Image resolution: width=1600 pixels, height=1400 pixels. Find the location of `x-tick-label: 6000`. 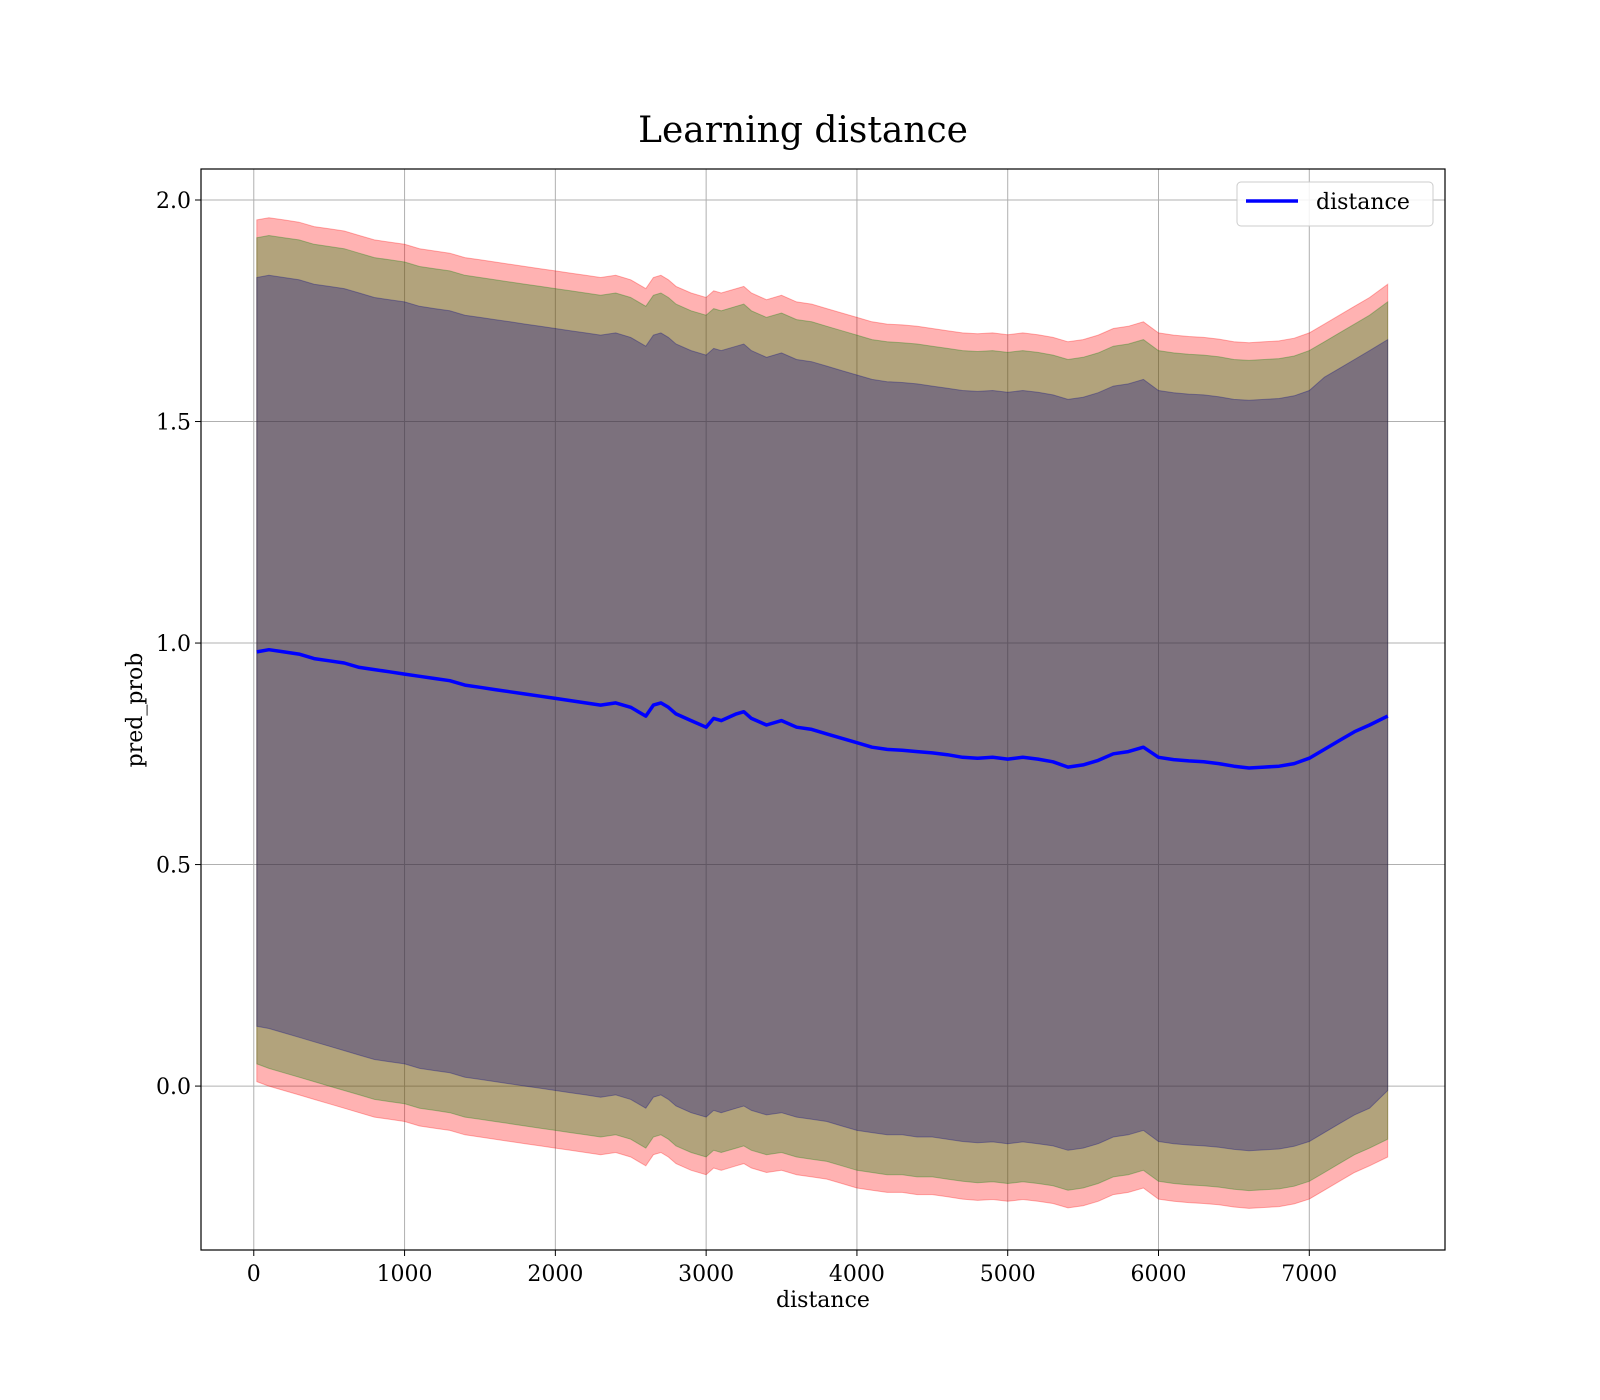

x-tick-label: 6000 is located at coordinates (1159, 1274).